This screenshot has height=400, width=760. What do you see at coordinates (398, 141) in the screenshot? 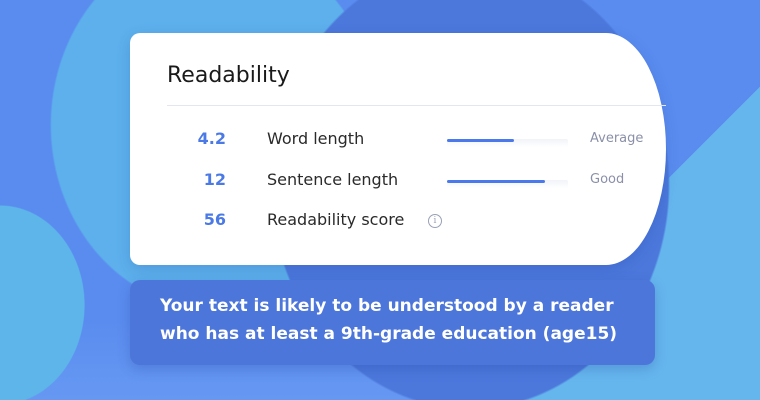
I see `metric-row-word-length: 4.2 Word length Average` at bounding box center [398, 141].